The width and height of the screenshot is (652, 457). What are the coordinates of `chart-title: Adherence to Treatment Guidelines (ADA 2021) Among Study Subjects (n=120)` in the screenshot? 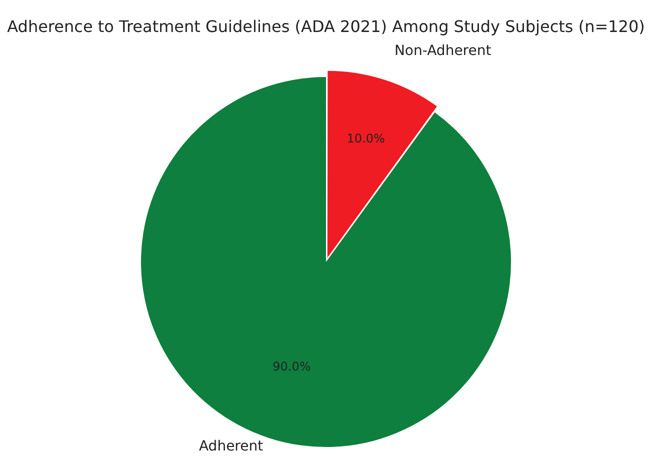 It's located at (326, 26).